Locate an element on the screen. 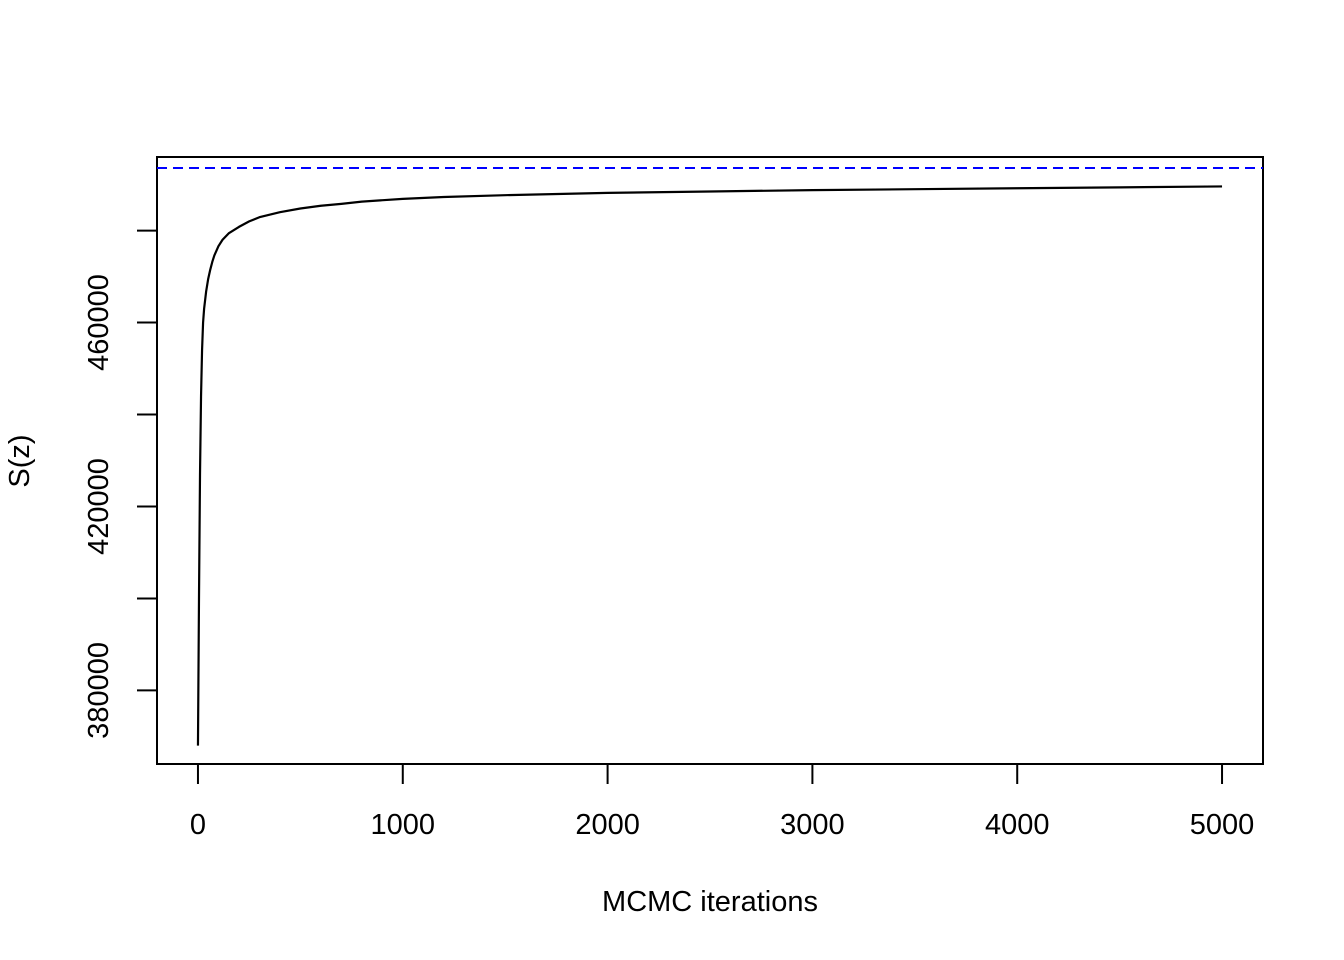  x-axis-label: MCMC iterations is located at coordinates (710, 902).